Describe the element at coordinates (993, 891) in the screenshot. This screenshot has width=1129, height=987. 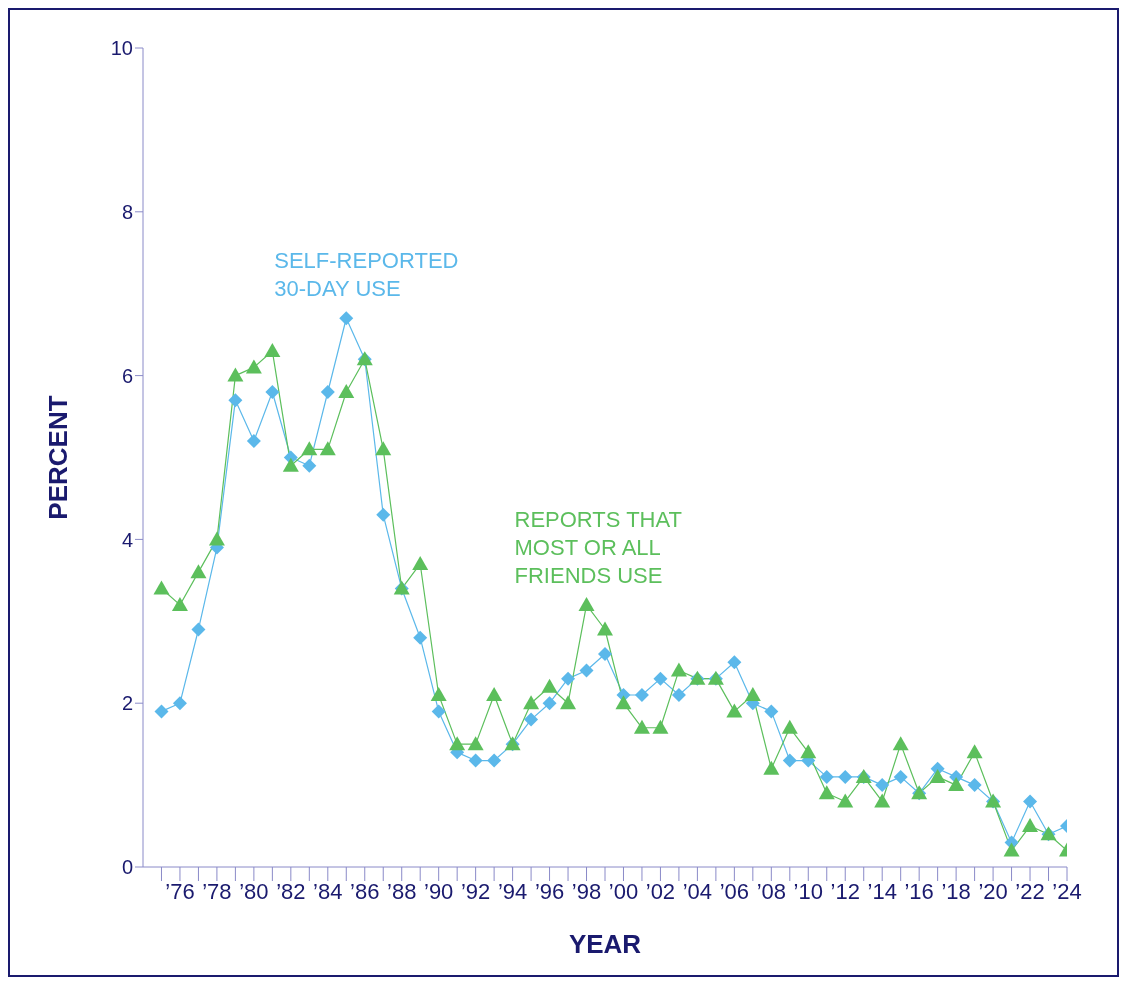
I see `x-tick-label: ’20` at that location.